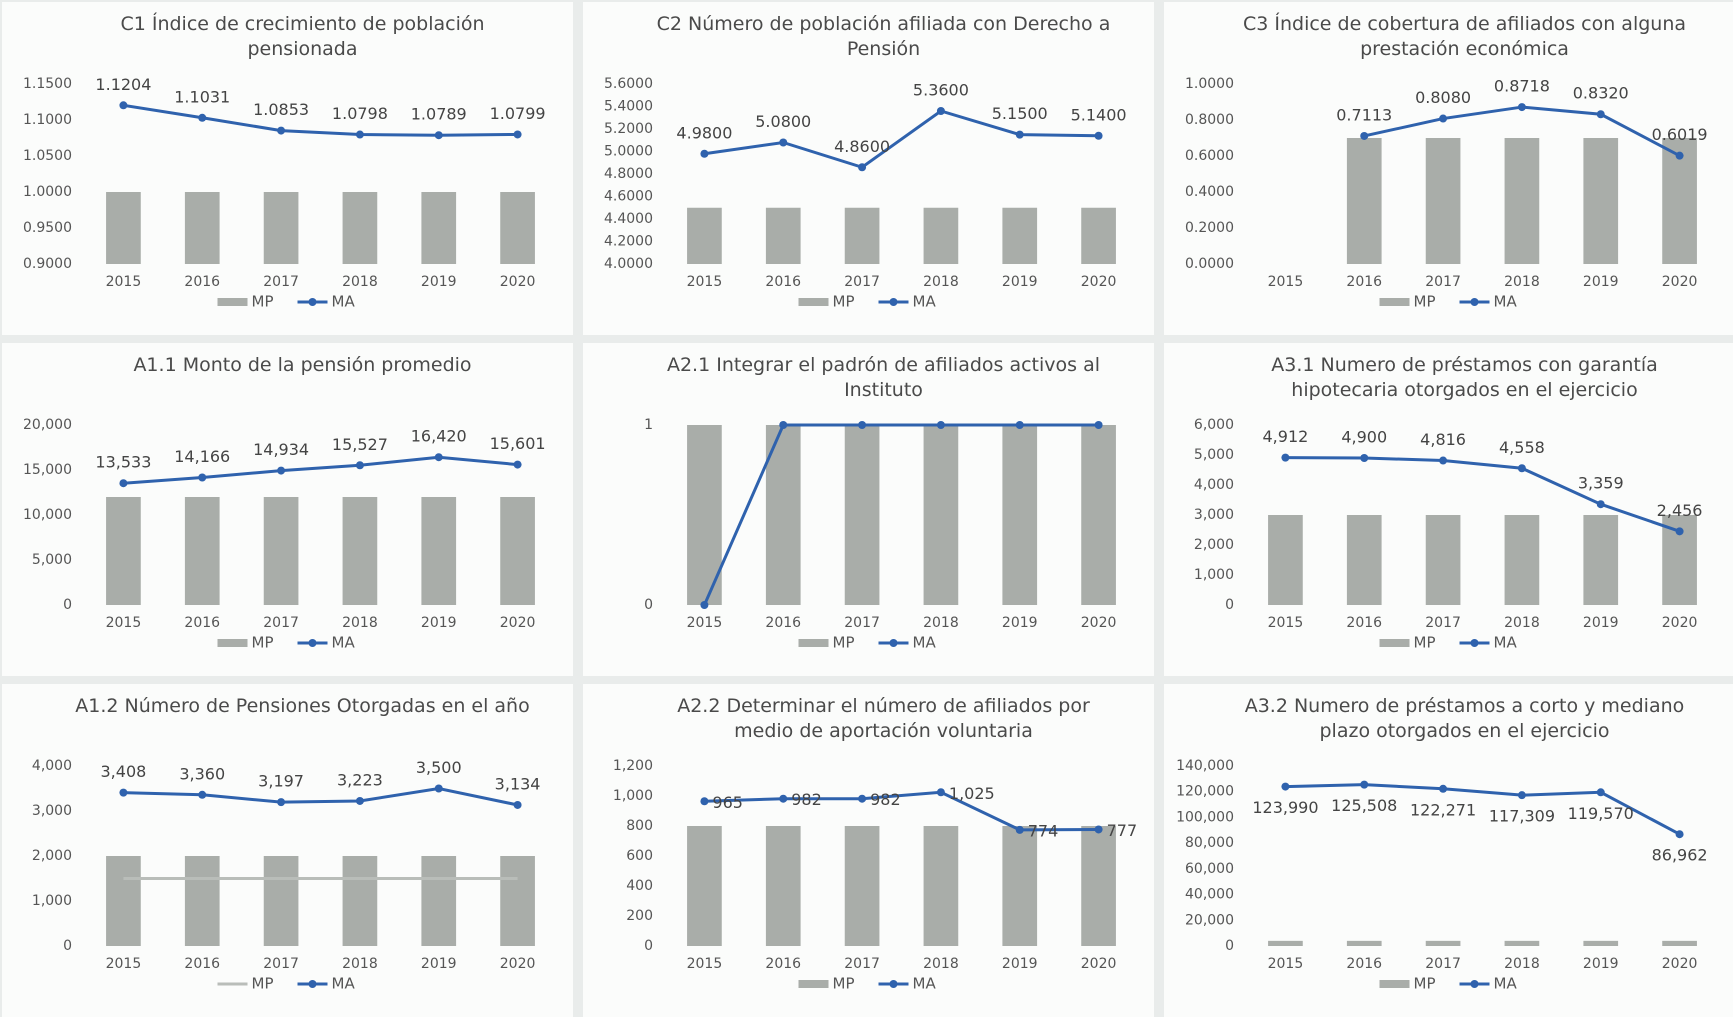 Image resolution: width=1733 pixels, height=1017 pixels. What do you see at coordinates (202, 456) in the screenshot?
I see `data-label: 14,166` at bounding box center [202, 456].